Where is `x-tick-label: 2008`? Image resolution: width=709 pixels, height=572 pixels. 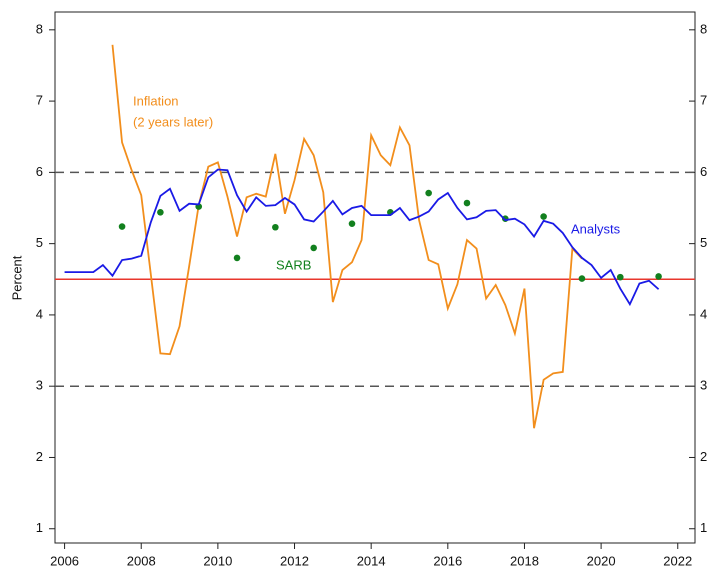 x-tick-label: 2008 is located at coordinates (141, 560).